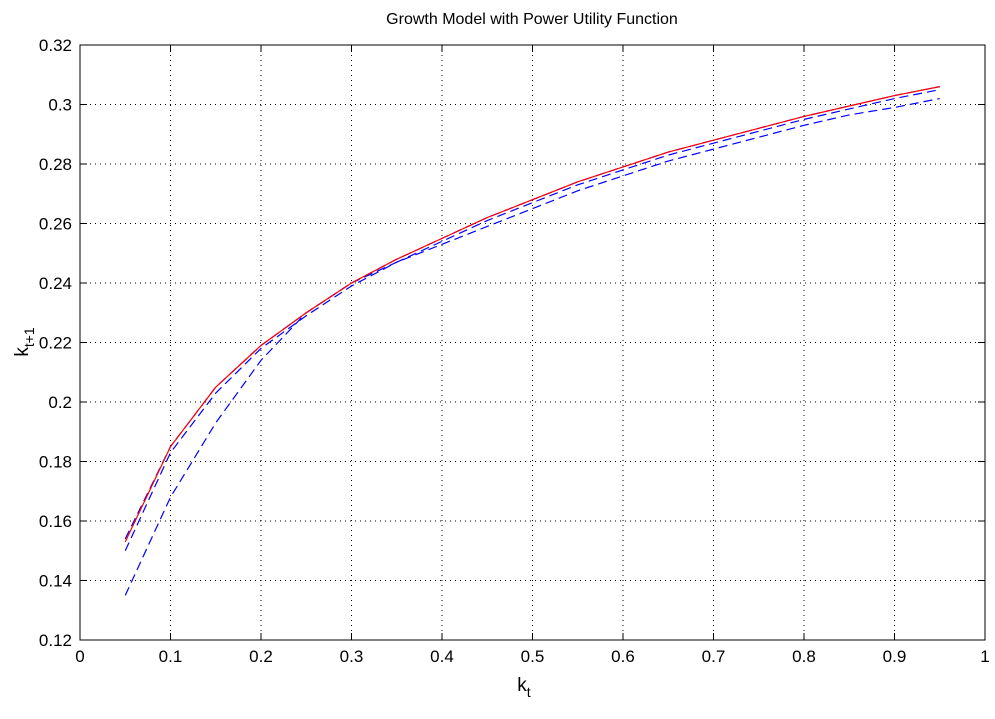 Image resolution: width=995 pixels, height=719 pixels. I want to click on x-tick-label: 0.8, so click(804, 656).